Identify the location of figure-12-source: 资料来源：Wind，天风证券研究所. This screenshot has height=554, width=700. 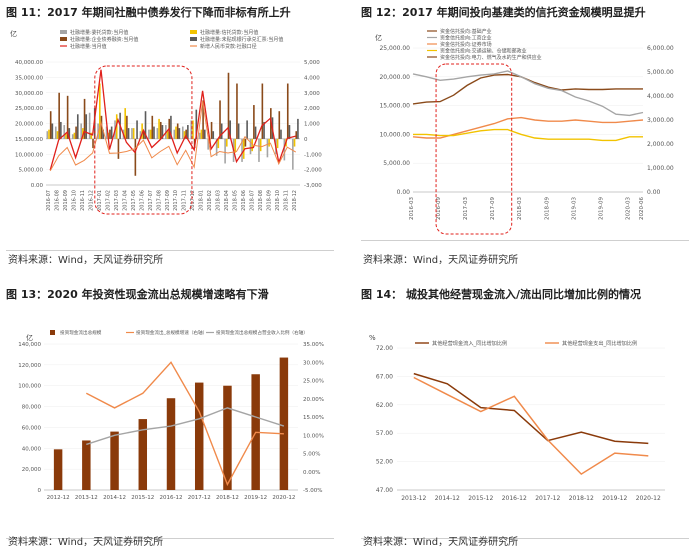
(441, 260).